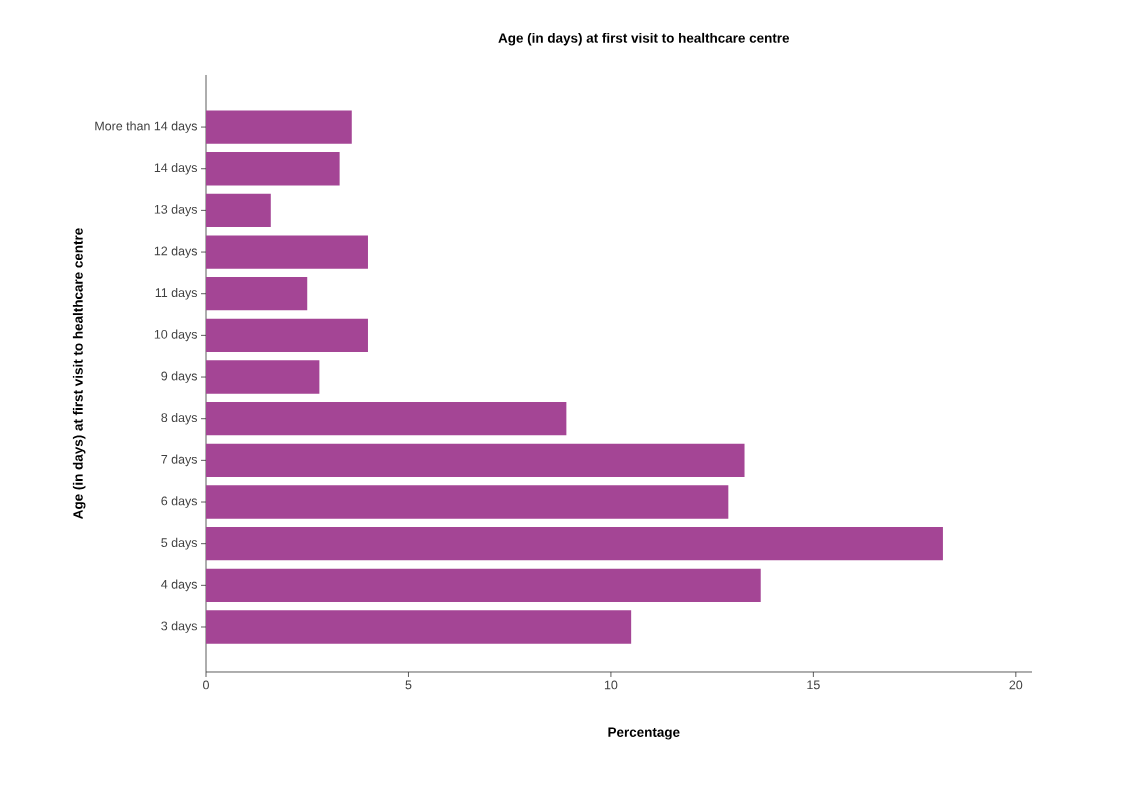 The image size is (1131, 794). Describe the element at coordinates (179, 460) in the screenshot. I see `y-tick-label: 7 days` at that location.